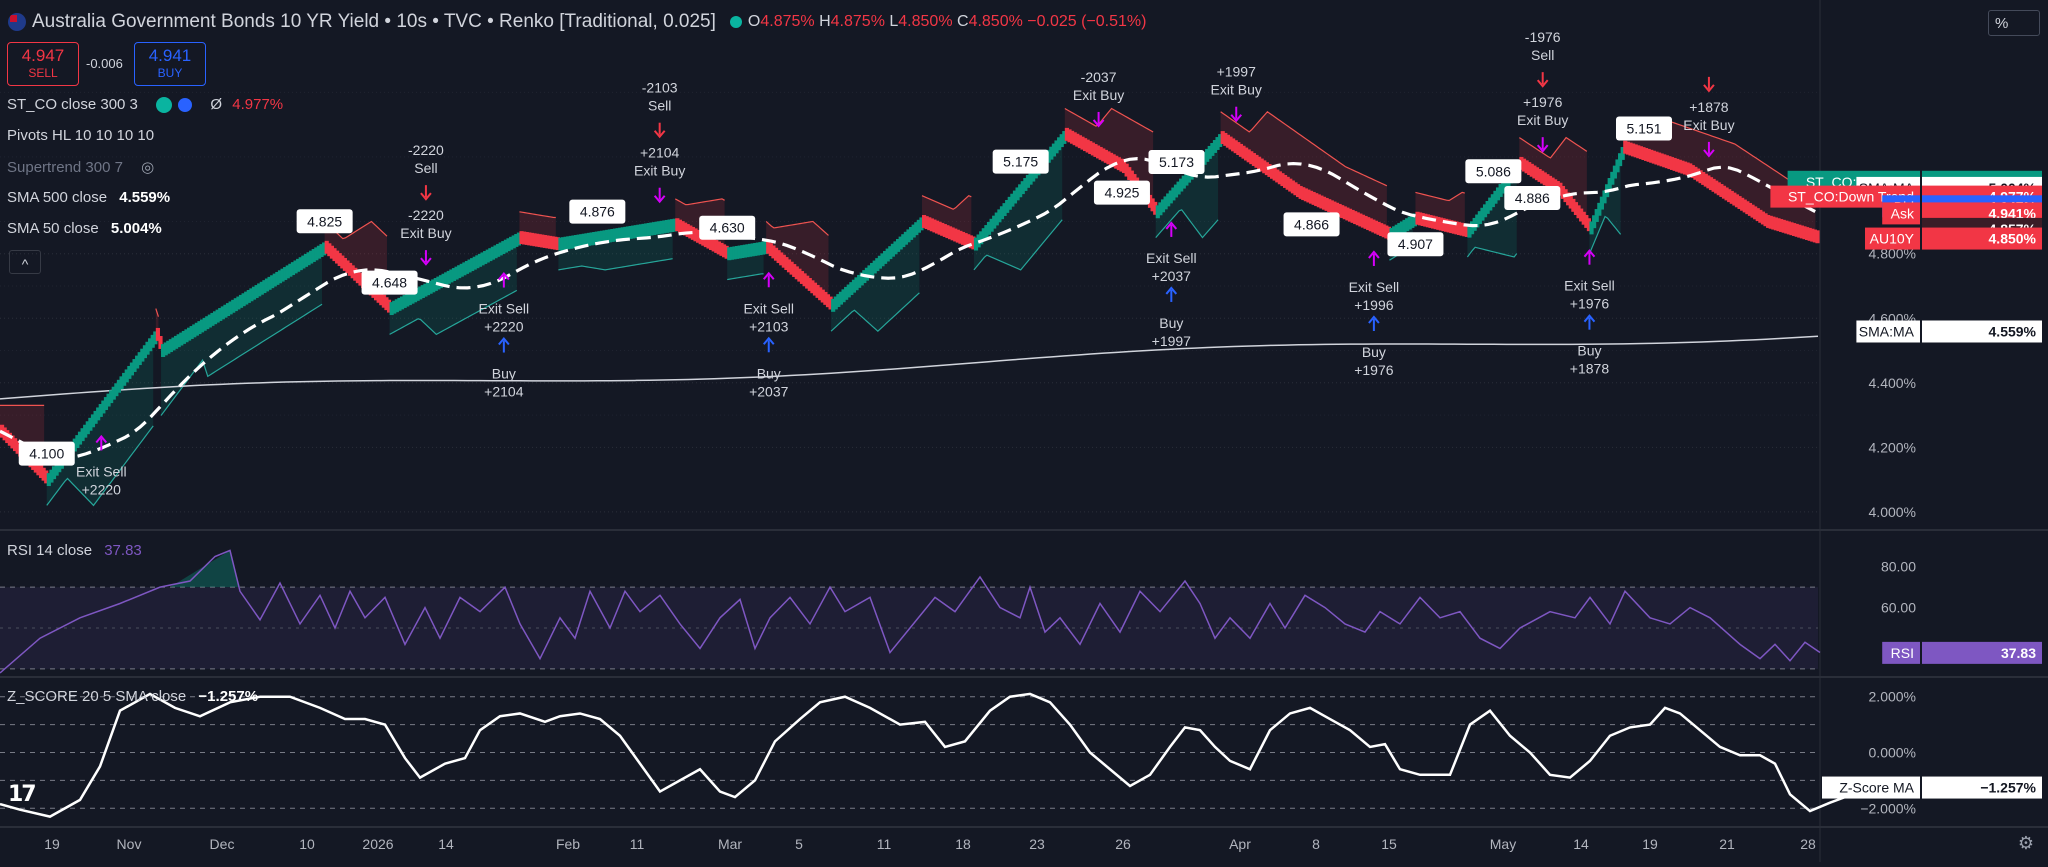 The image size is (2048, 867). What do you see at coordinates (659, 174) in the screenshot?
I see `exit-signal: +2104 Exit Buy` at bounding box center [659, 174].